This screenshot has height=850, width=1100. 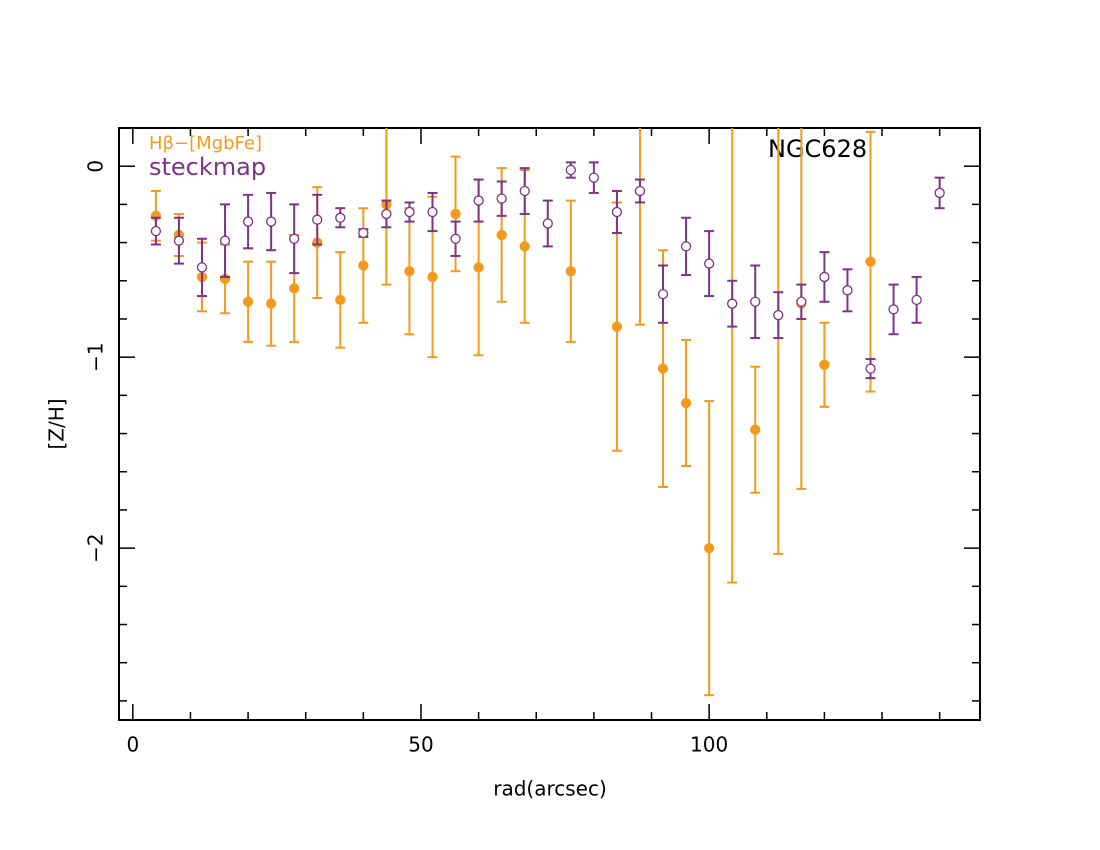 What do you see at coordinates (550, 789) in the screenshot?
I see `x-axis-label: rad(arcsec)` at bounding box center [550, 789].